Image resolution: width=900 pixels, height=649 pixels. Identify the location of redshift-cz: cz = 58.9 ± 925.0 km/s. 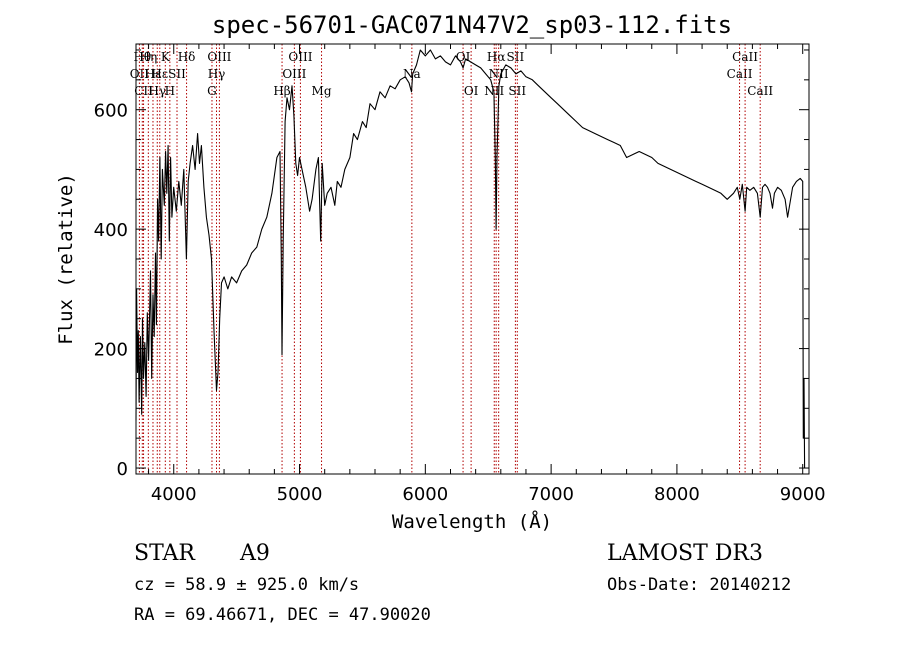
(246, 585).